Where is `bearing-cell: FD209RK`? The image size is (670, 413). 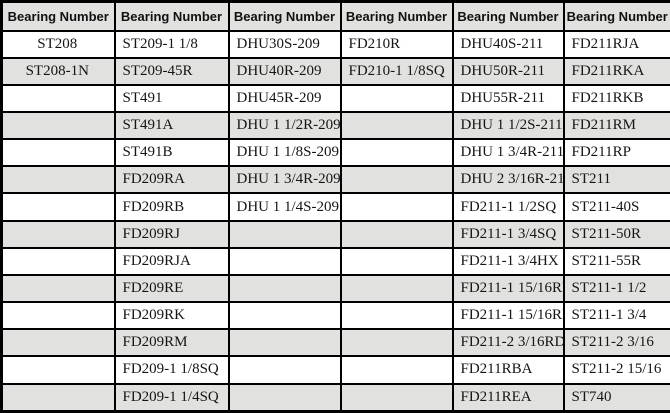
bearing-cell: FD209RK is located at coordinates (171, 316).